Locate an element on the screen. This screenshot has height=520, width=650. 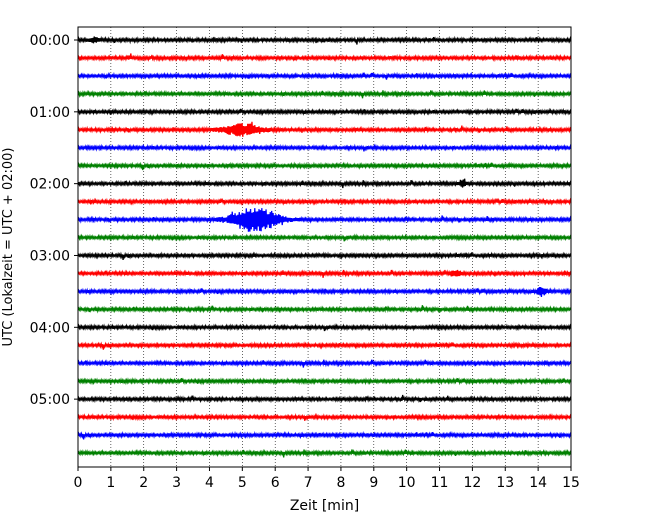
x-tick-label: 14 is located at coordinates (538, 483).